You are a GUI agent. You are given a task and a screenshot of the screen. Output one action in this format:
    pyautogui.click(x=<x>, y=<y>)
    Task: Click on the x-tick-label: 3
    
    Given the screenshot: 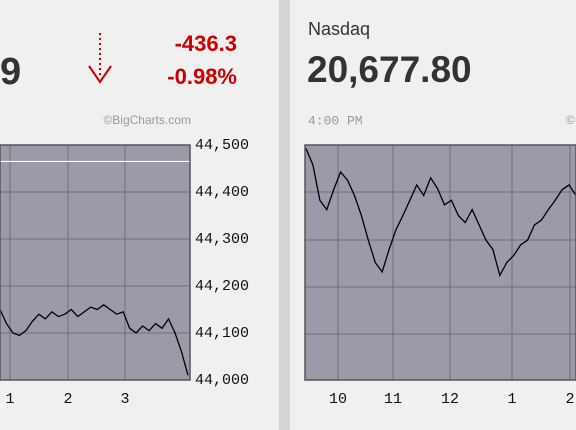 What is the action you would take?
    pyautogui.click(x=124, y=399)
    